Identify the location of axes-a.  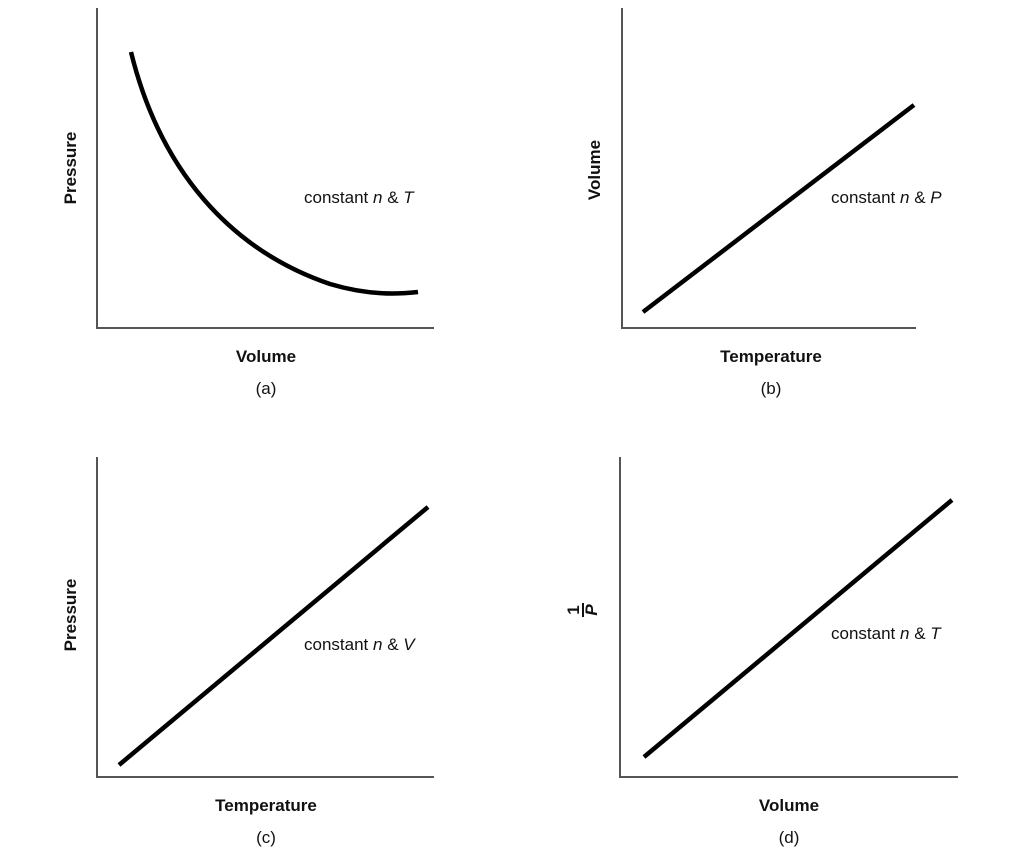
(265, 168).